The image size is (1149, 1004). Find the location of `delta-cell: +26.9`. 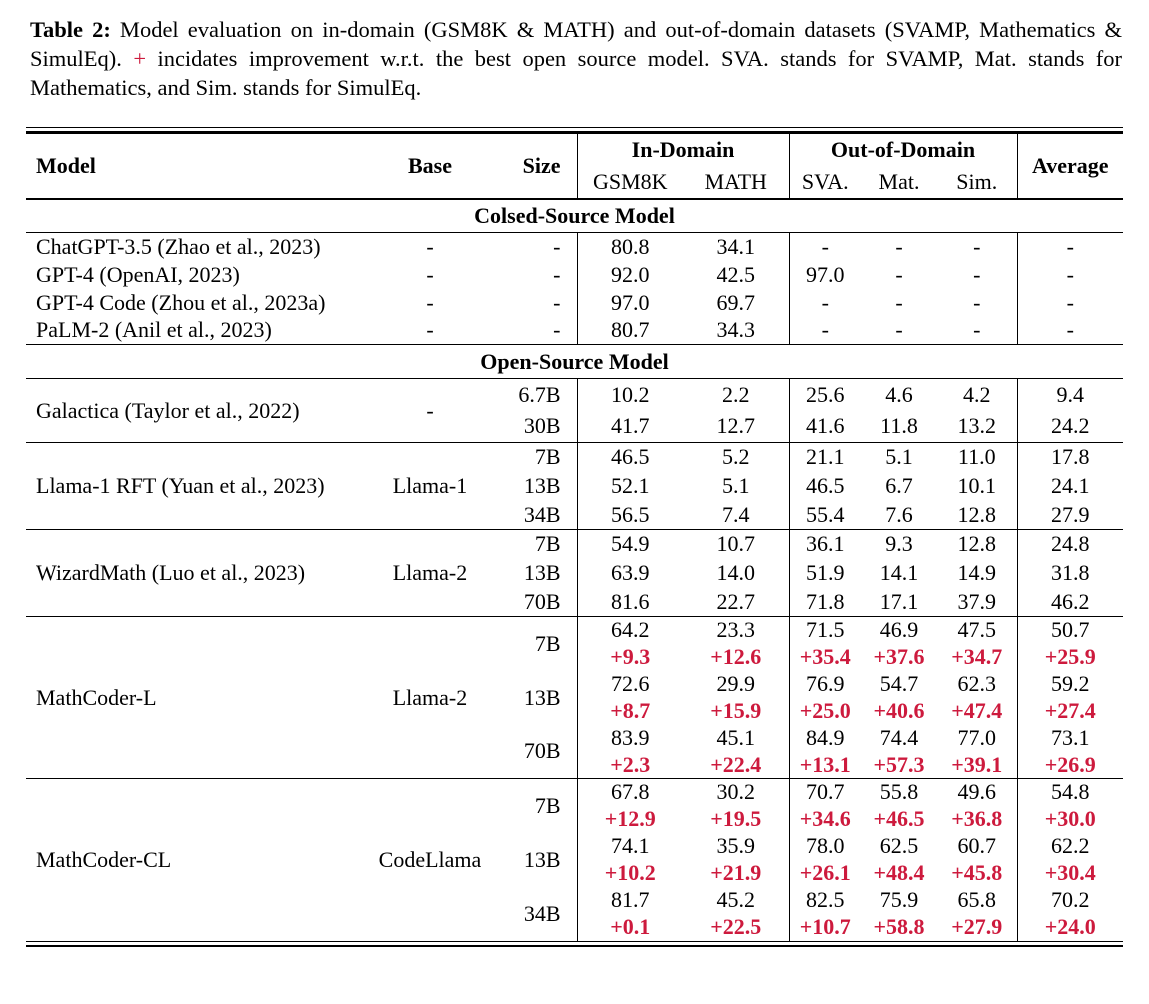

delta-cell: +26.9 is located at coordinates (1069, 765).